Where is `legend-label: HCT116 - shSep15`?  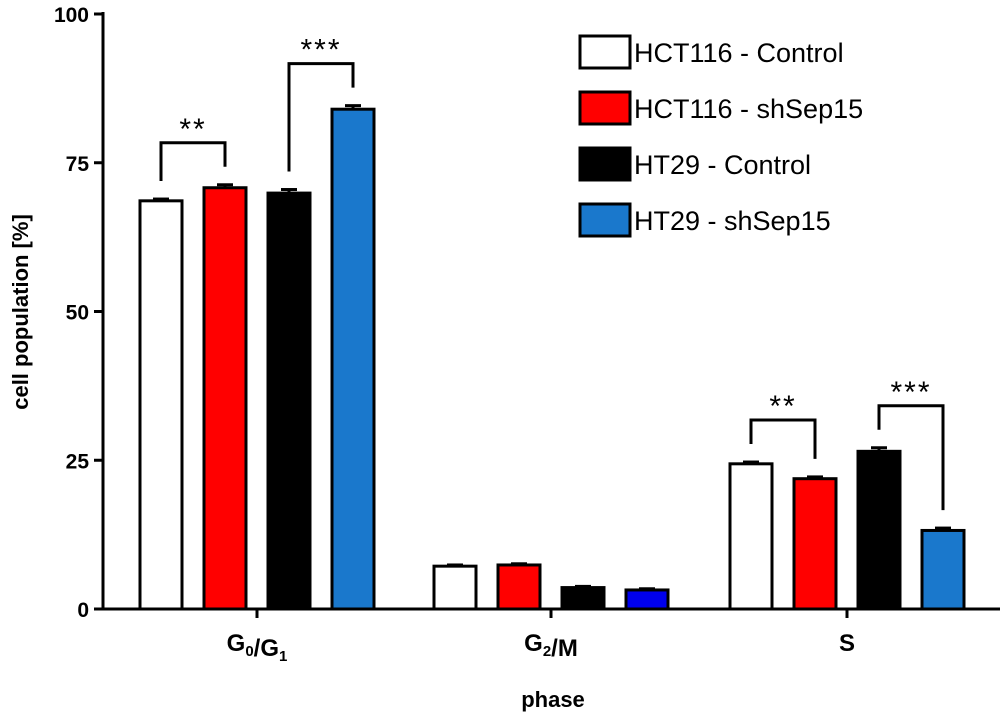 legend-label: HCT116 - shSep15 is located at coordinates (748, 109).